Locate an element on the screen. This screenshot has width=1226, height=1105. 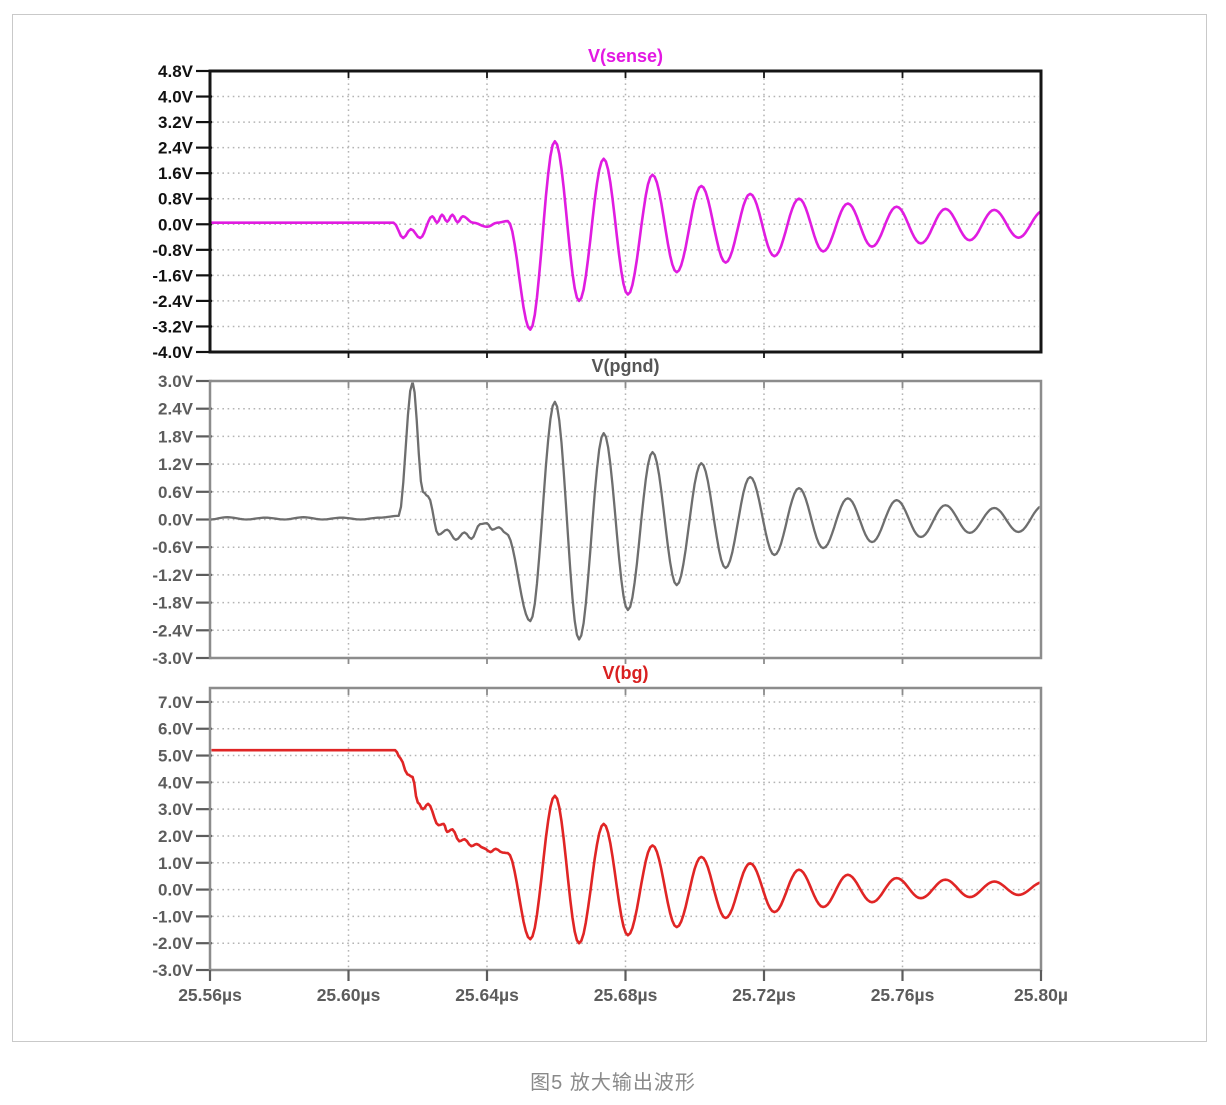
y-tick-label: 1.6V is located at coordinates (176, 173).